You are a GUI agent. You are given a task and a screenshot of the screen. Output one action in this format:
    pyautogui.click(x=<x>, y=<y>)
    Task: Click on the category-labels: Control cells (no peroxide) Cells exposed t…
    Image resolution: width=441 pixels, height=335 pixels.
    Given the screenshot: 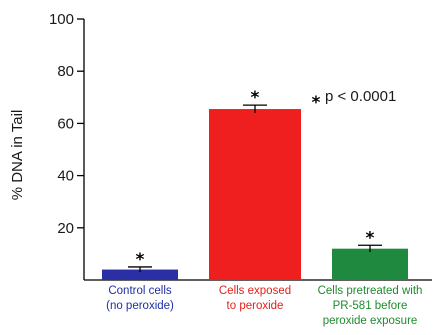 What is the action you would take?
    pyautogui.click(x=264, y=306)
    